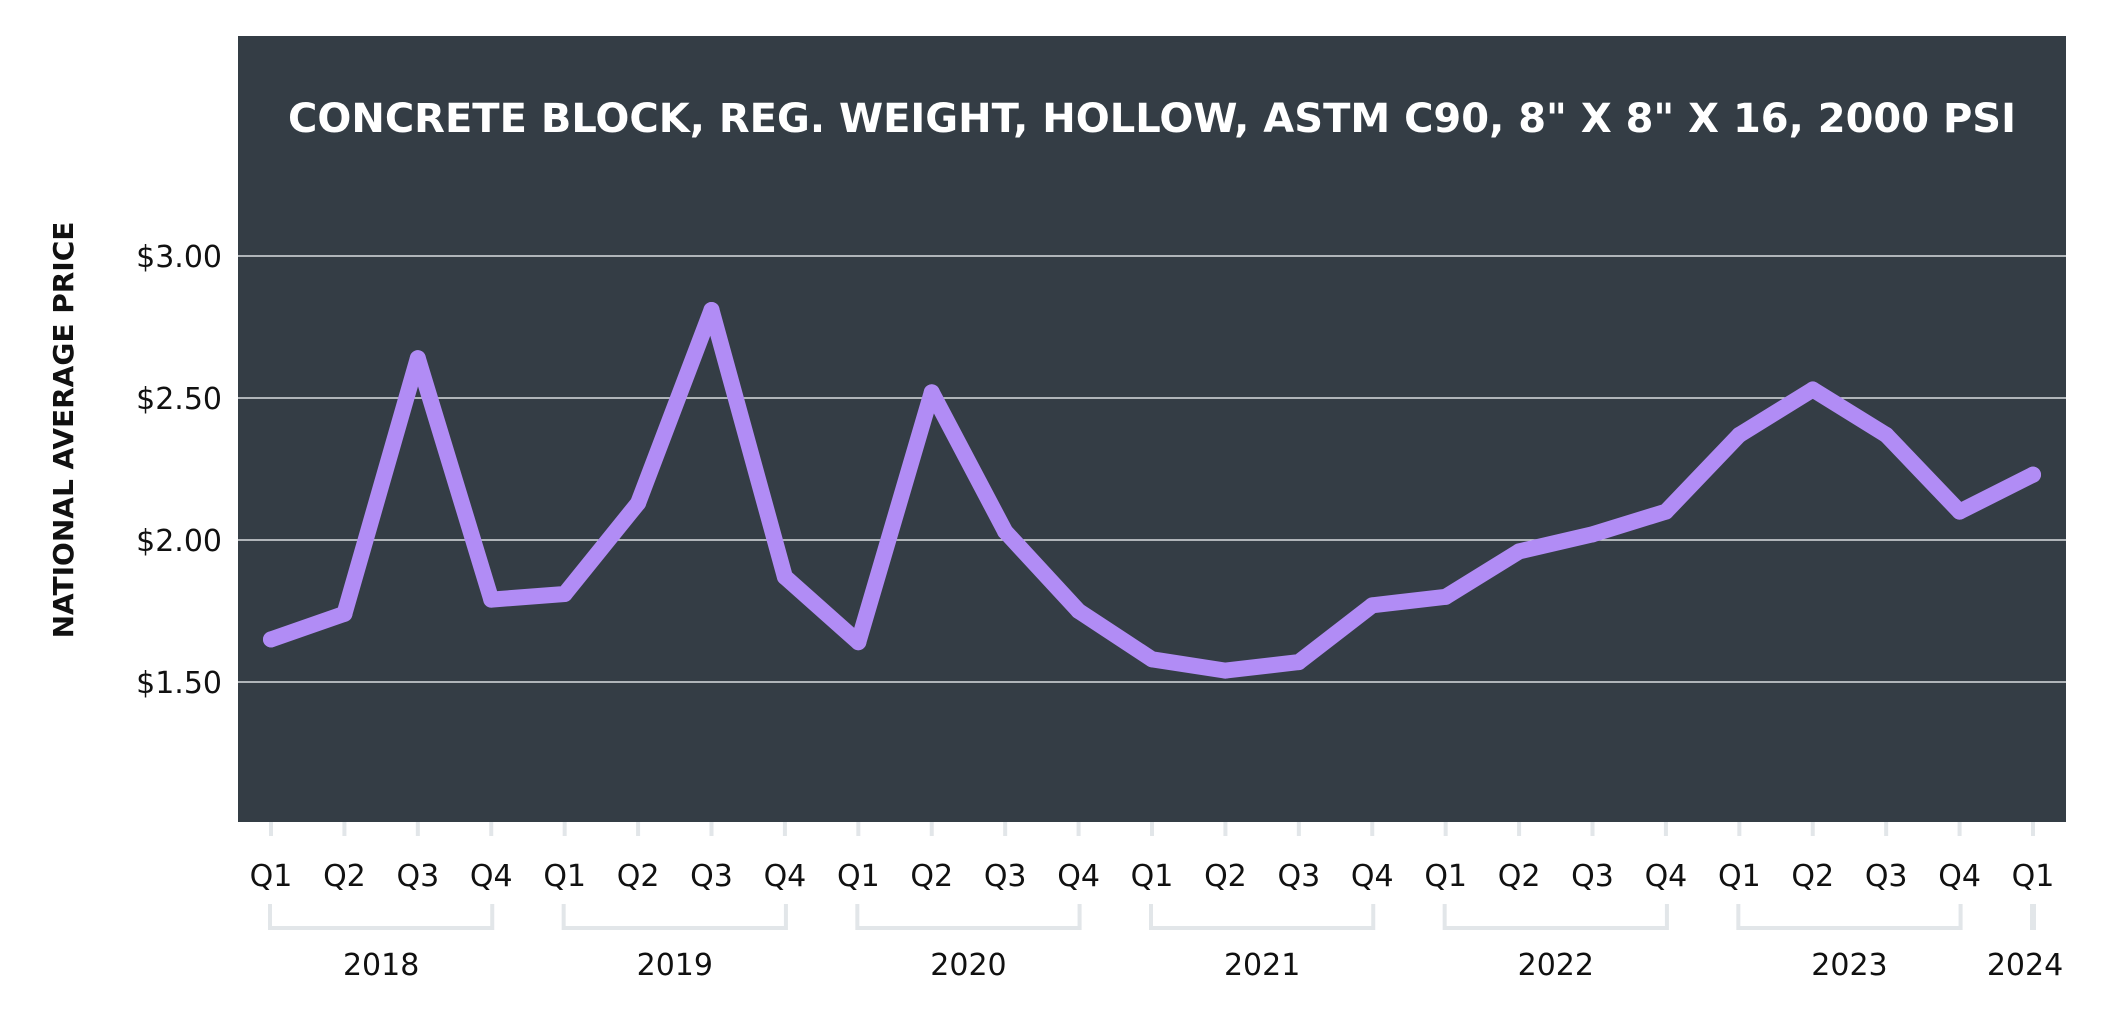 The width and height of the screenshot is (2104, 1010). What do you see at coordinates (179, 399) in the screenshot?
I see `y-tick-label: $2.50` at bounding box center [179, 399].